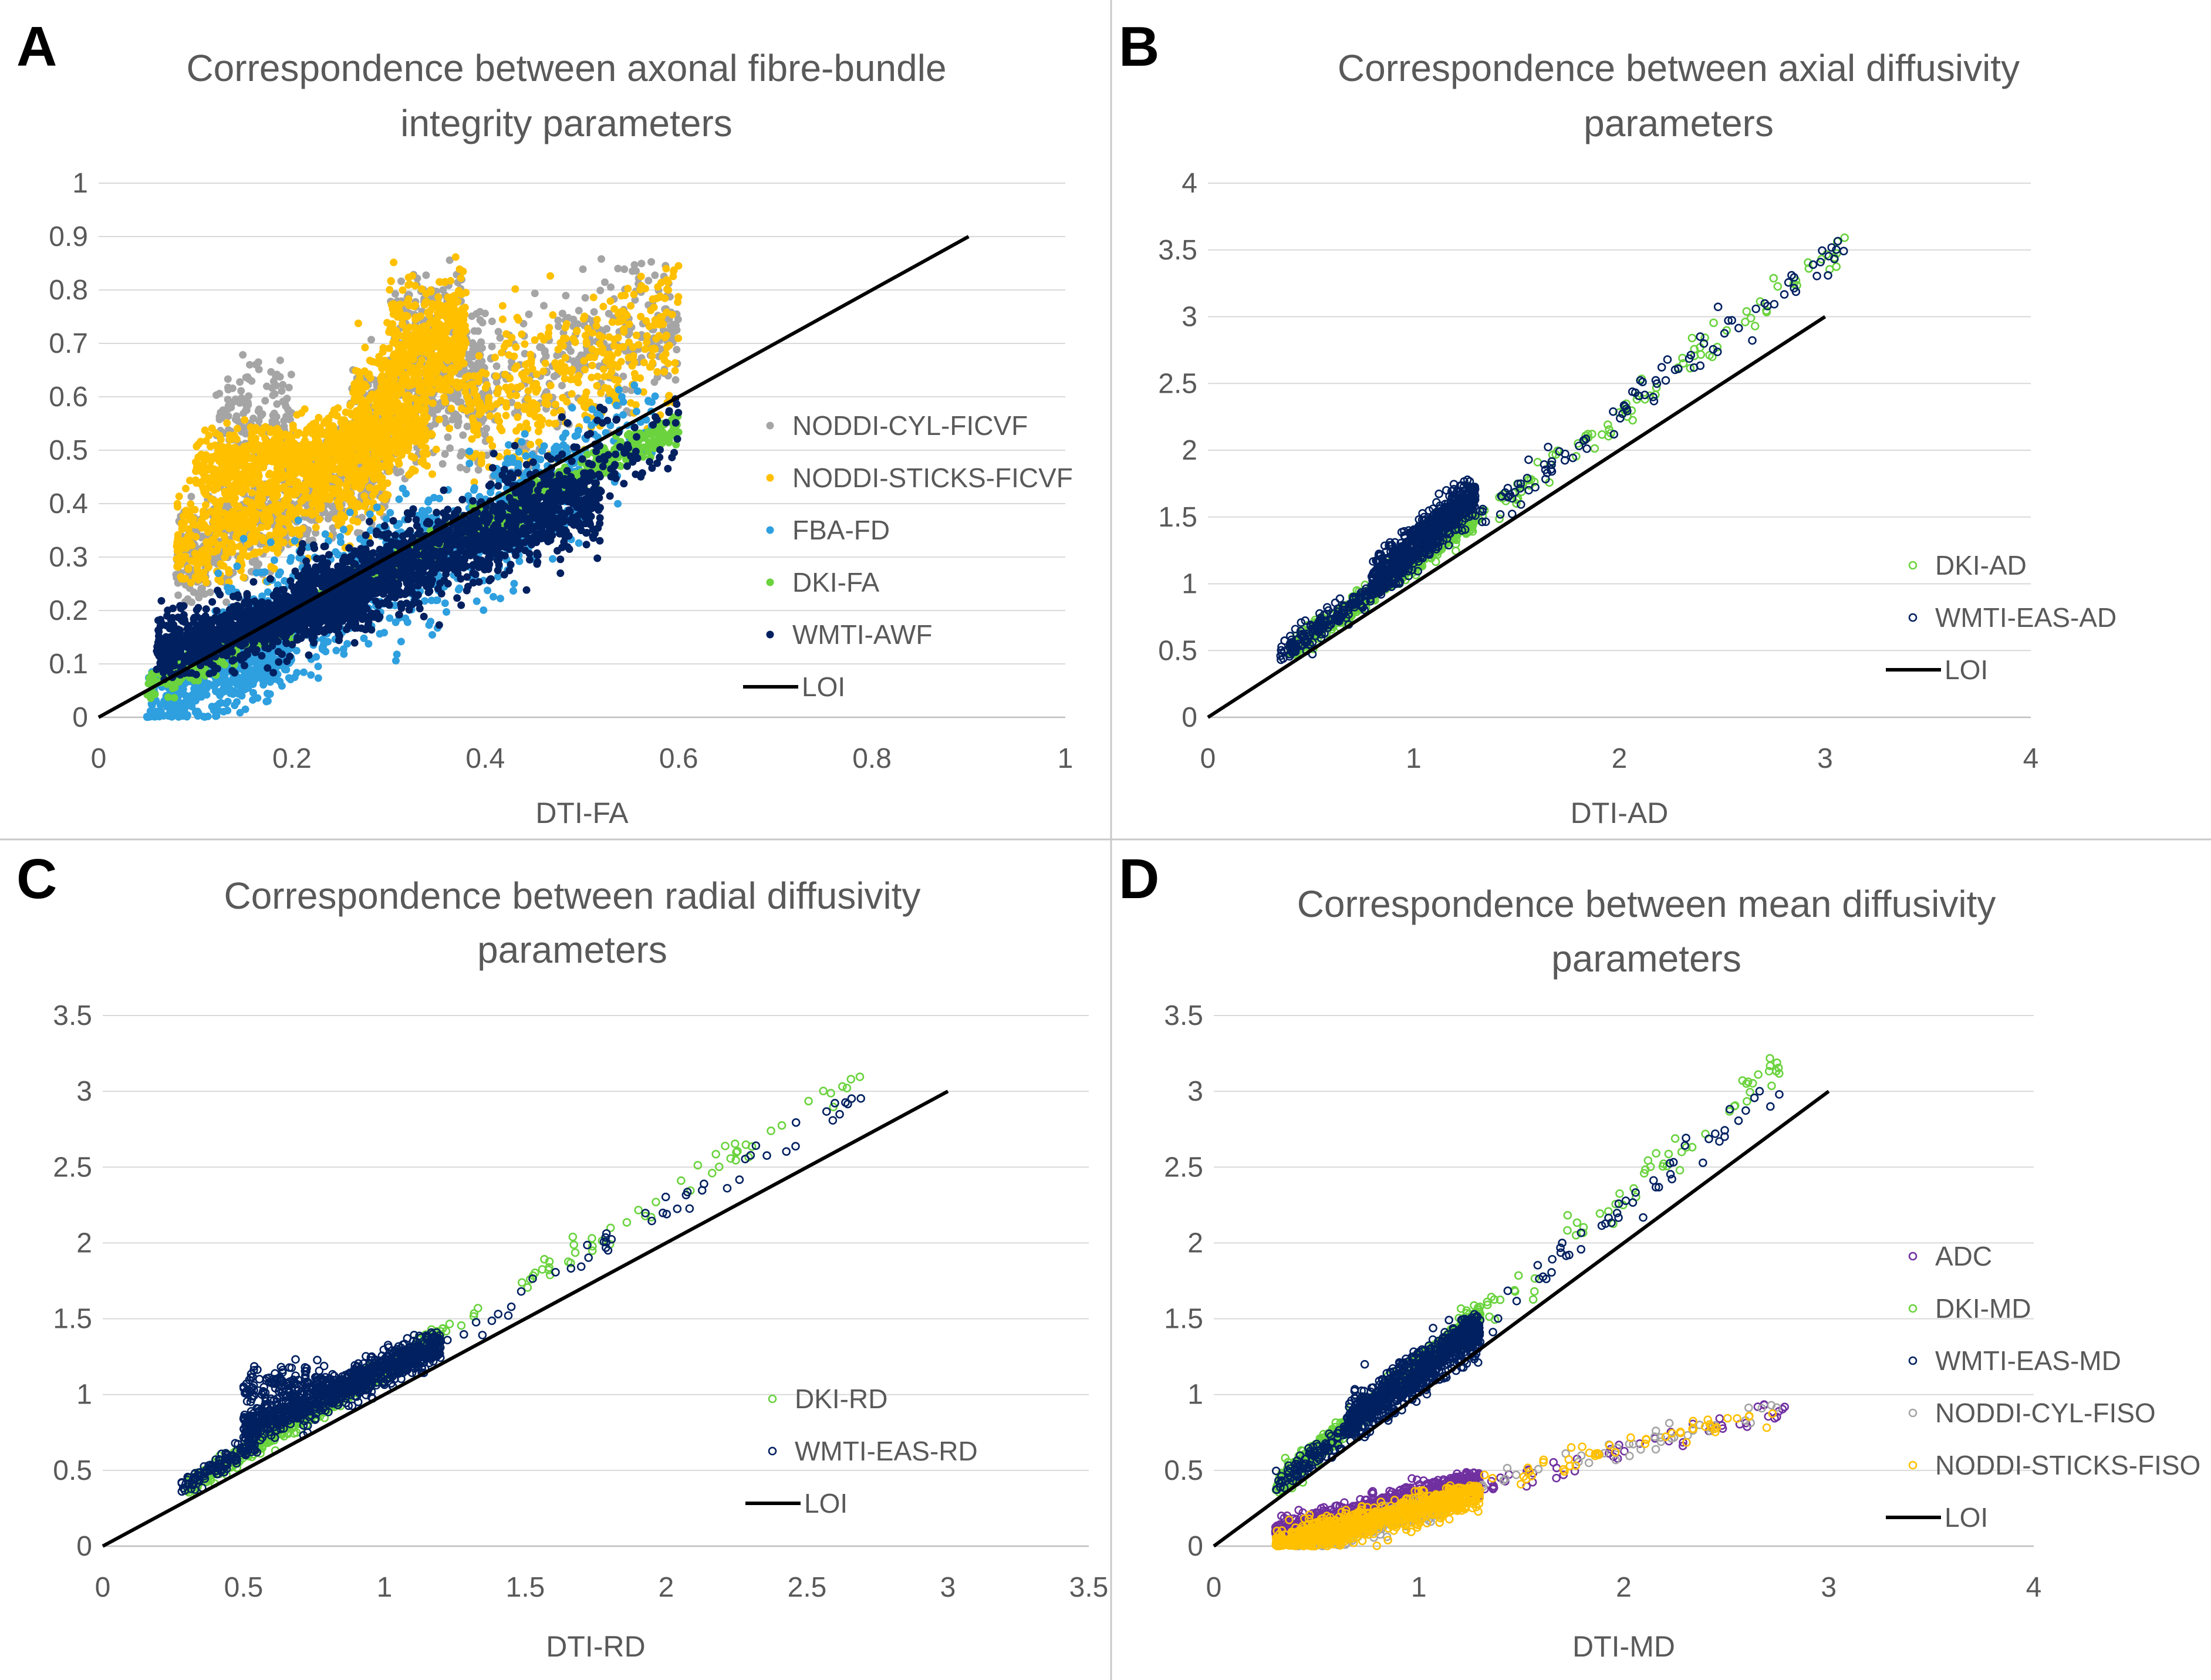 Image resolution: width=2211 pixels, height=1680 pixels. What do you see at coordinates (68, 398) in the screenshot?
I see `y-tick-label: 0.6` at bounding box center [68, 398].